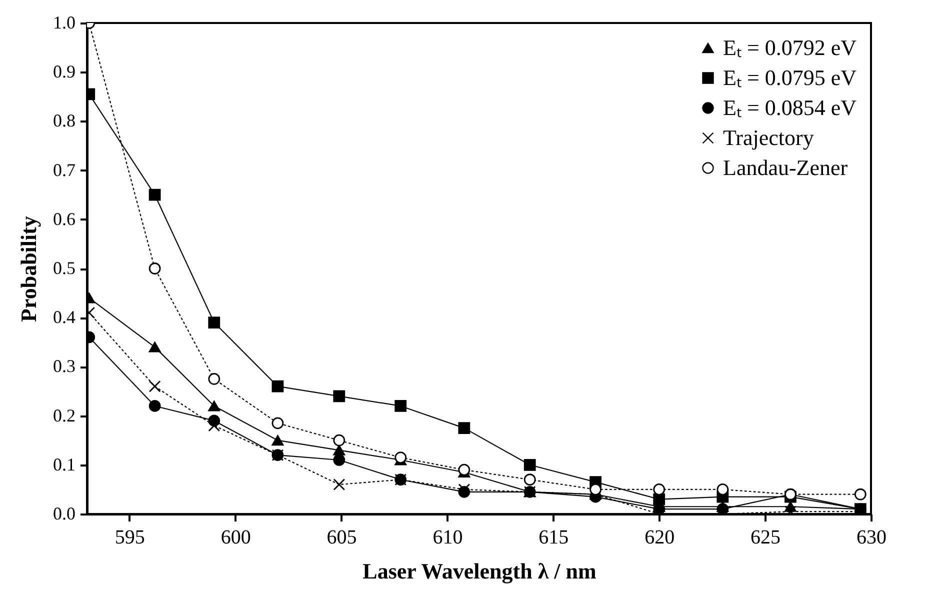 The height and width of the screenshot is (590, 926). I want to click on y-tick-label: 0.7, so click(64, 170).